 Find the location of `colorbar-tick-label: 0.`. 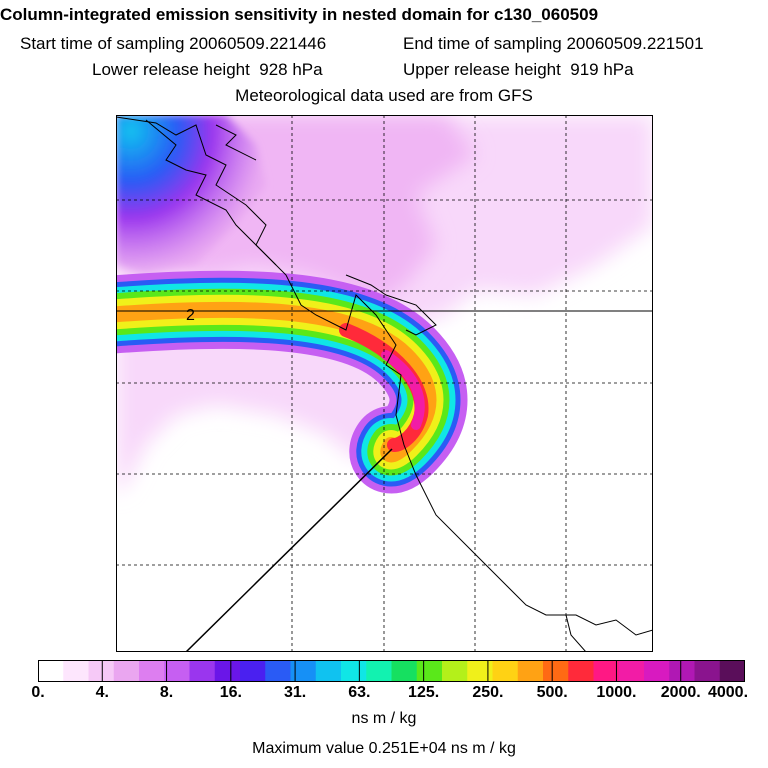

colorbar-tick-label: 0. is located at coordinates (38, 692).